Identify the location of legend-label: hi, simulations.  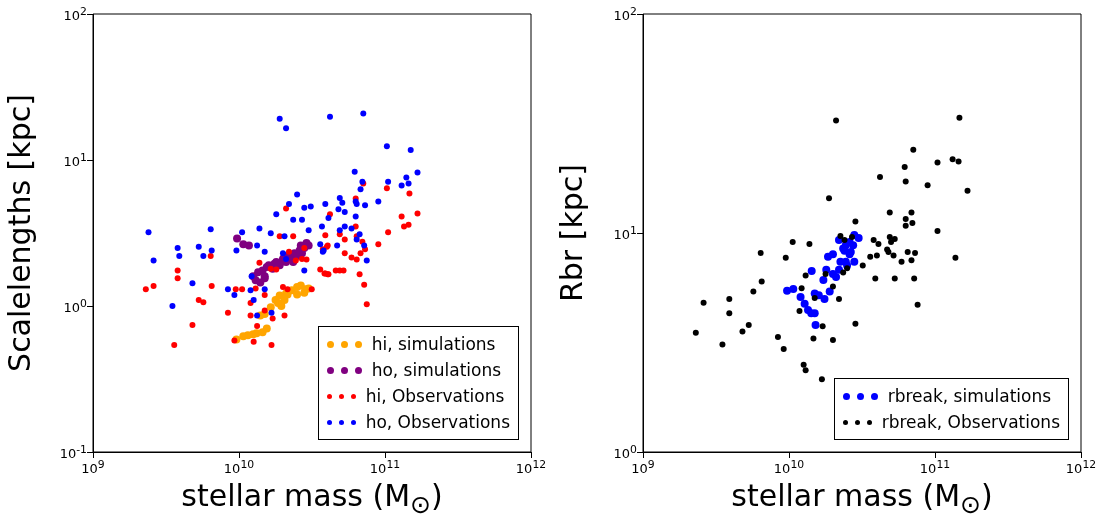
(433, 344).